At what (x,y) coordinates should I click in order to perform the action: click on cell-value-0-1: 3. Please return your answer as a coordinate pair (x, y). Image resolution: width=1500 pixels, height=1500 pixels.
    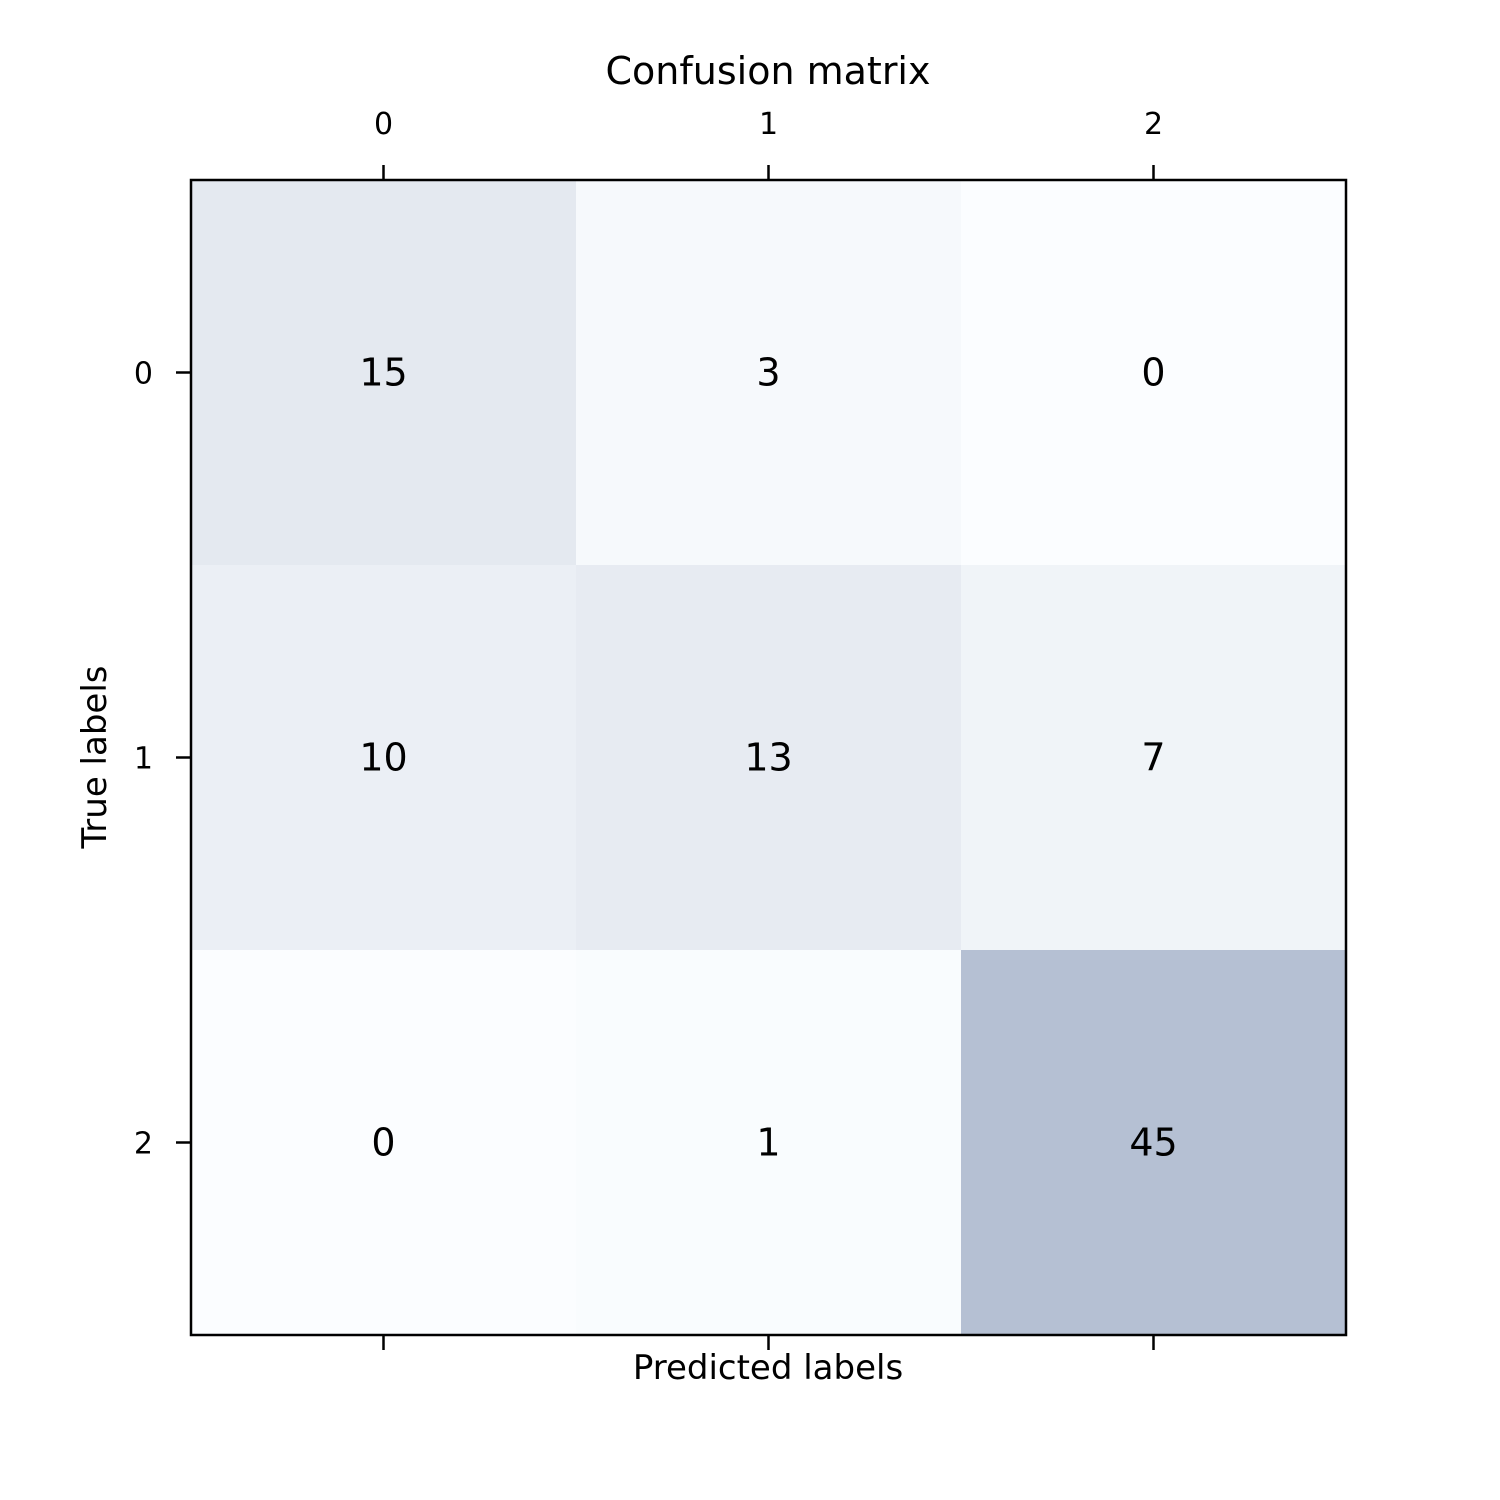
    Looking at the image, I should click on (768, 373).